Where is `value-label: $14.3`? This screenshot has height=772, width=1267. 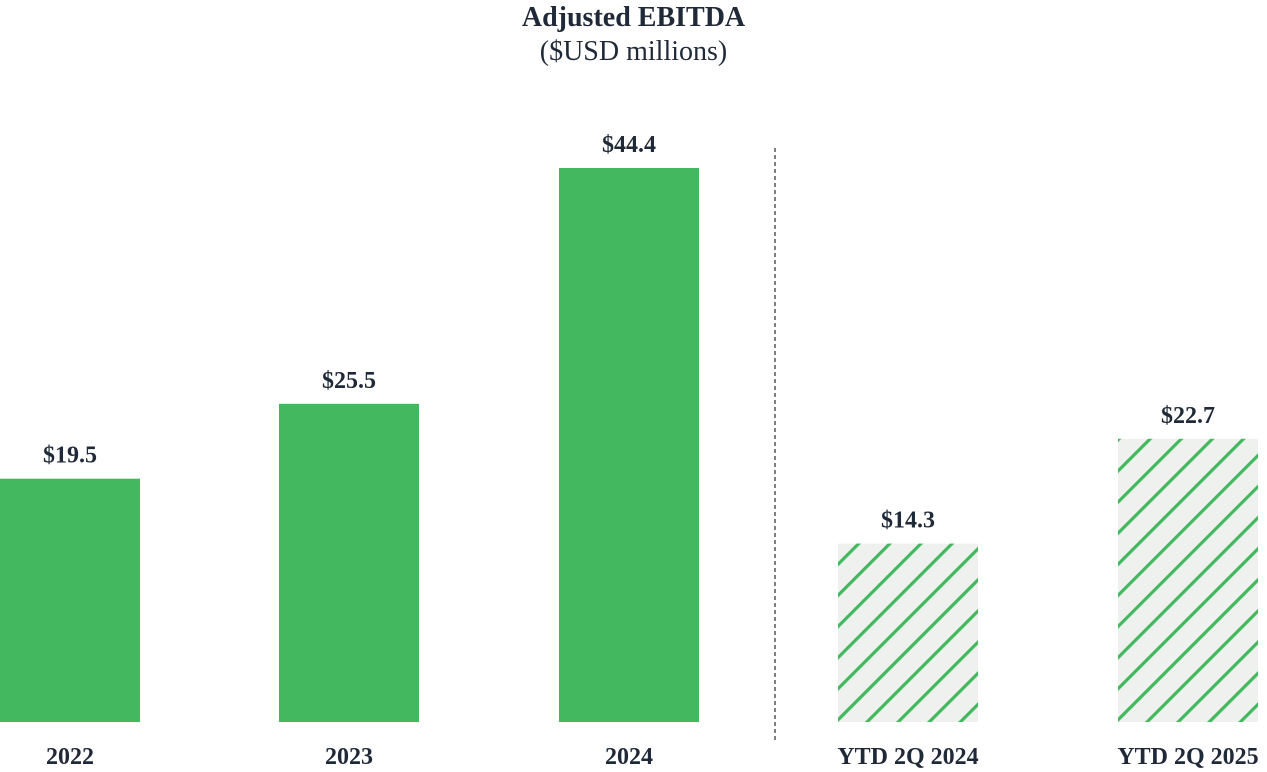
value-label: $14.3 is located at coordinates (908, 521).